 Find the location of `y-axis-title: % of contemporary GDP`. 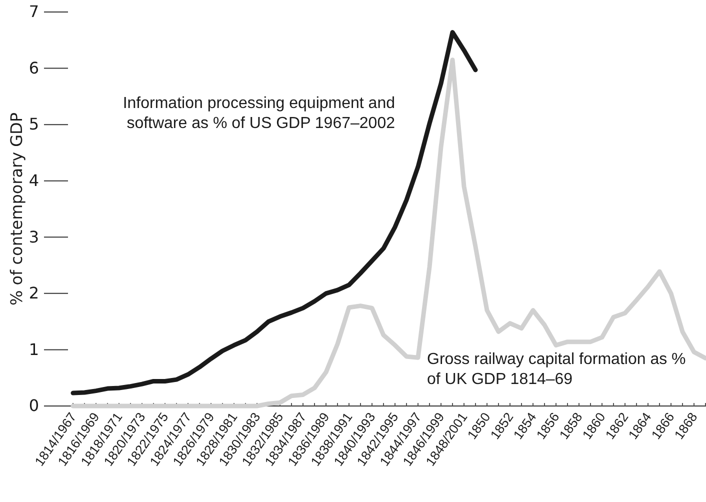

y-axis-title: % of contemporary GDP is located at coordinates (16, 209).